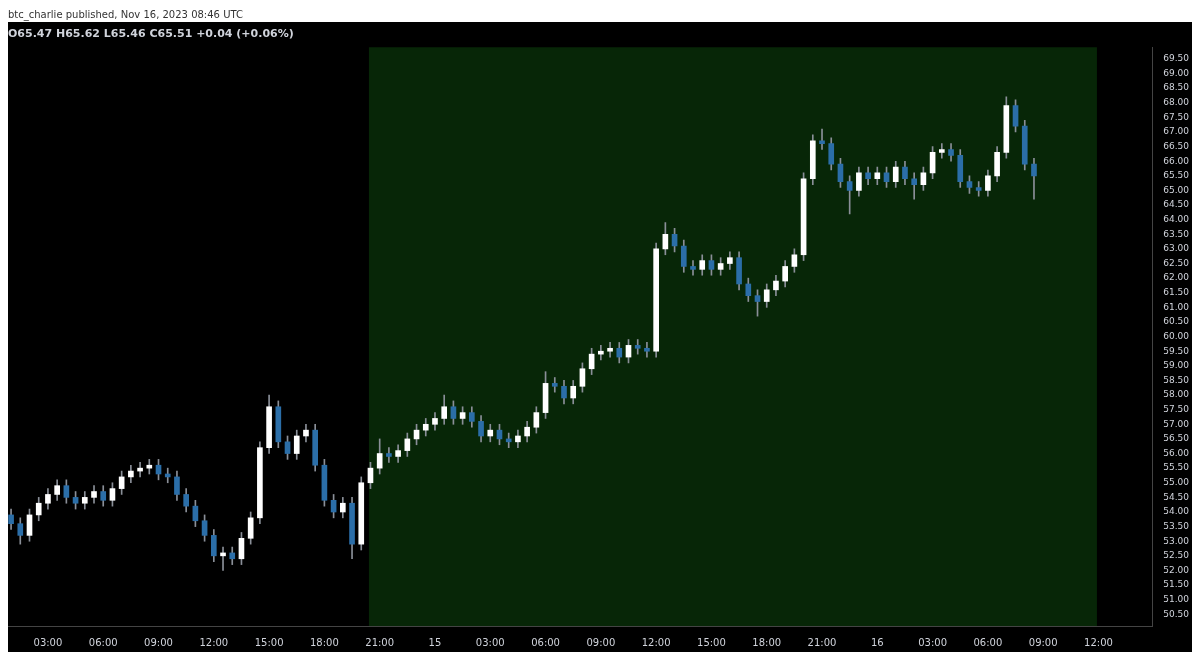 The image size is (1200, 666). What do you see at coordinates (1176, 540) in the screenshot?
I see `y-tick-label: 53.00` at bounding box center [1176, 540].